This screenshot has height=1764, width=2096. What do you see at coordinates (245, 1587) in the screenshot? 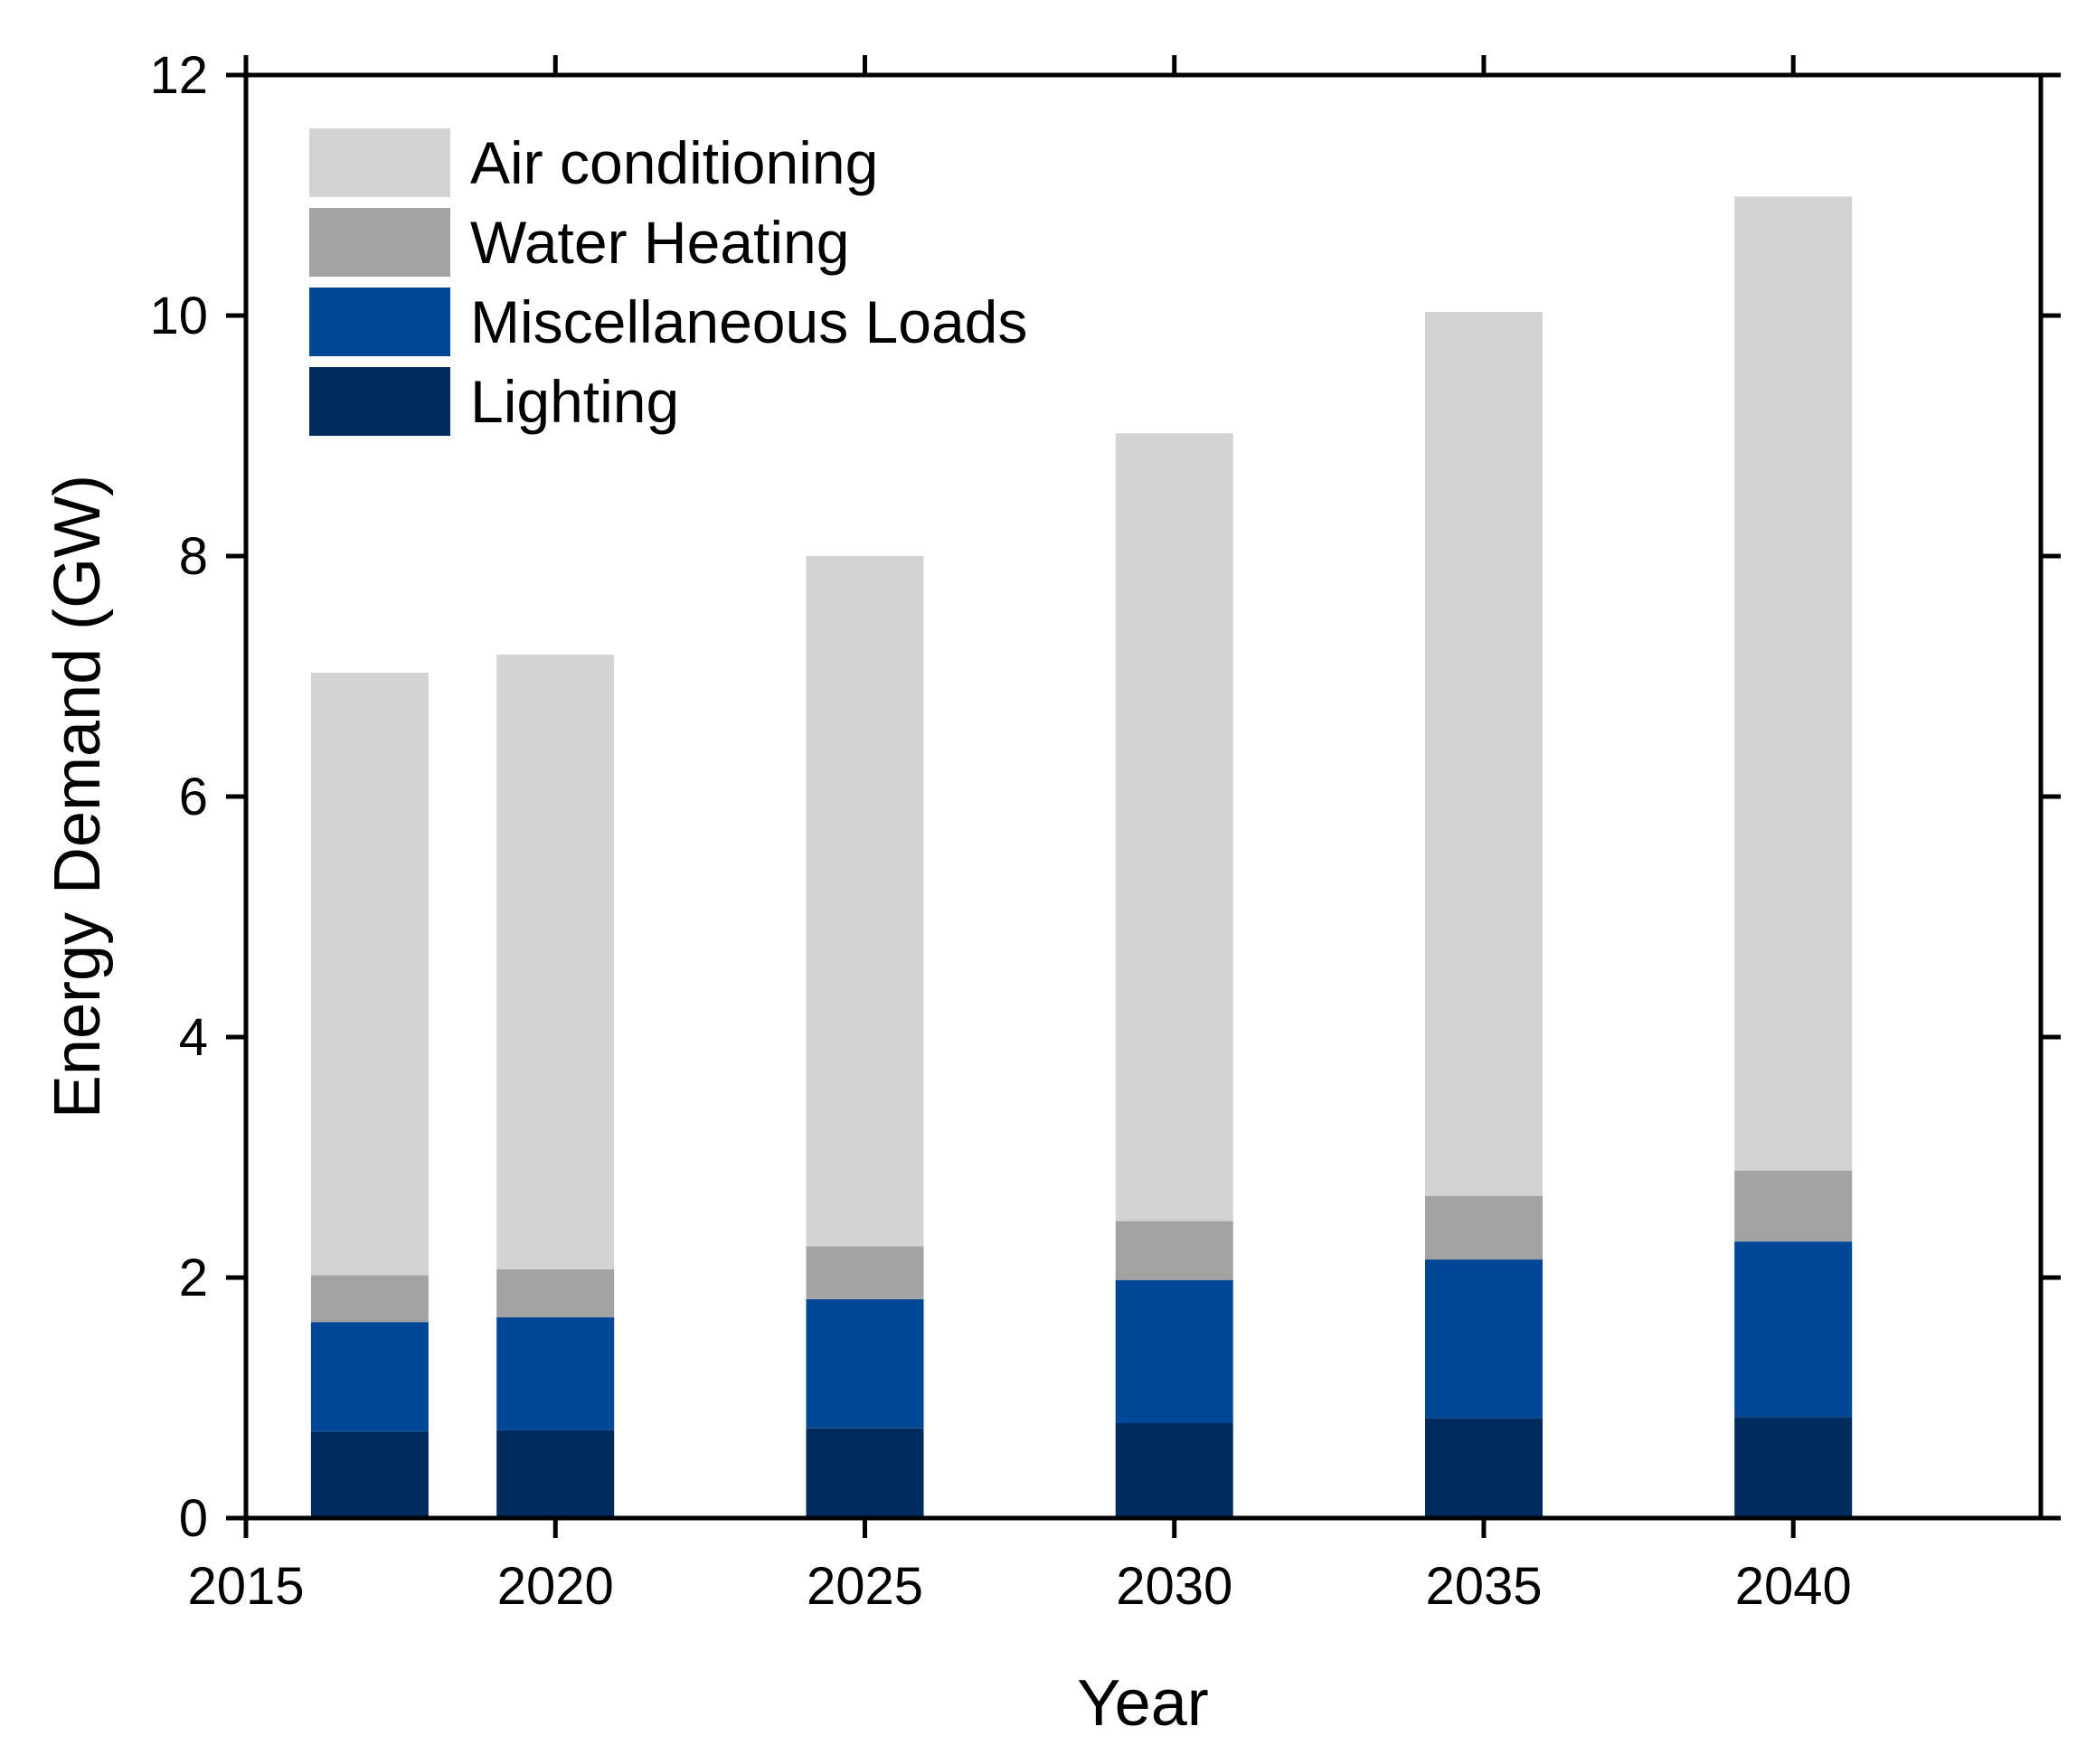
I see `x-tick-label-2015: 2015` at bounding box center [245, 1587].